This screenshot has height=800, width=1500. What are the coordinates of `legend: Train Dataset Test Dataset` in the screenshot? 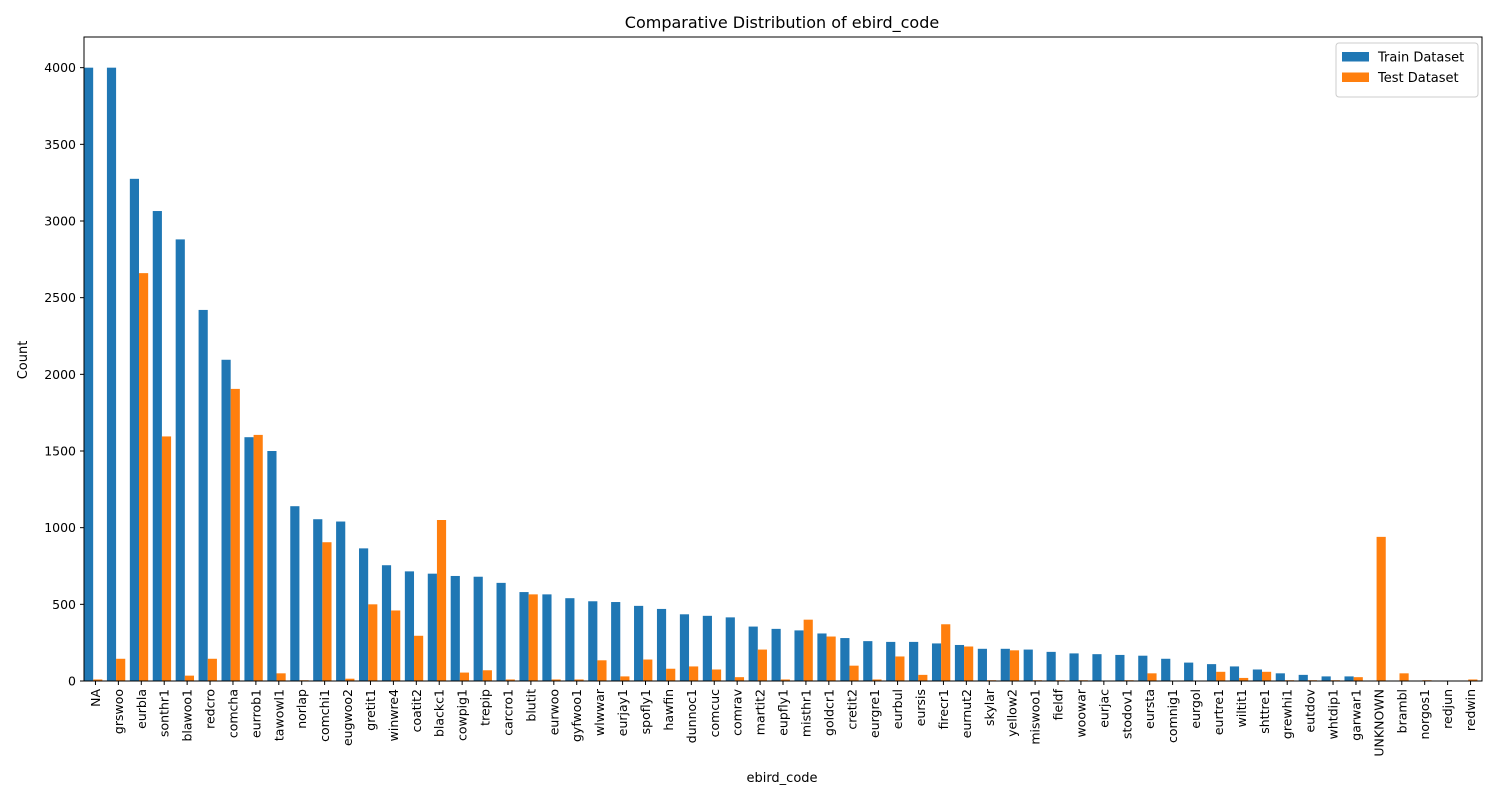 It's located at (1407, 70).